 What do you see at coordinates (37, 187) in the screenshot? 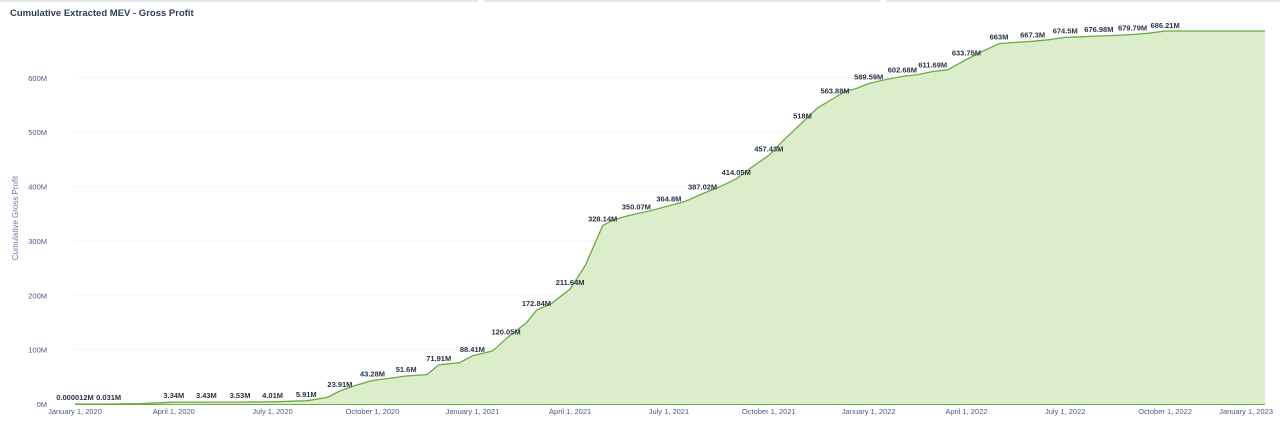
I see `y-tick-label: 400M` at bounding box center [37, 187].